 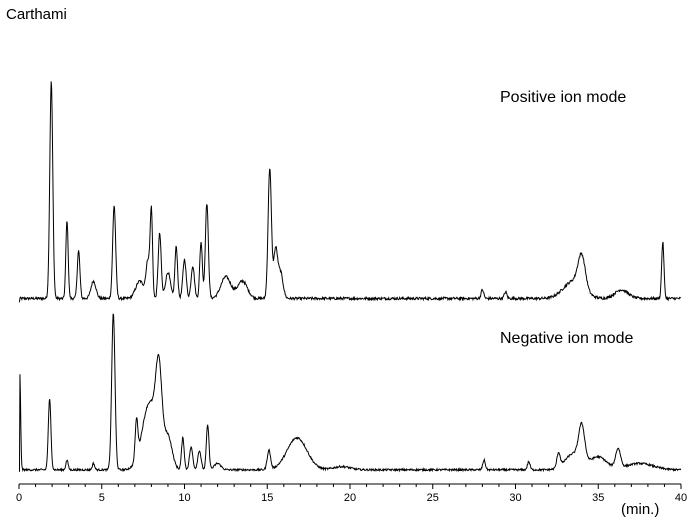 What do you see at coordinates (640, 509) in the screenshot?
I see `x-axis-label: (min.)` at bounding box center [640, 509].